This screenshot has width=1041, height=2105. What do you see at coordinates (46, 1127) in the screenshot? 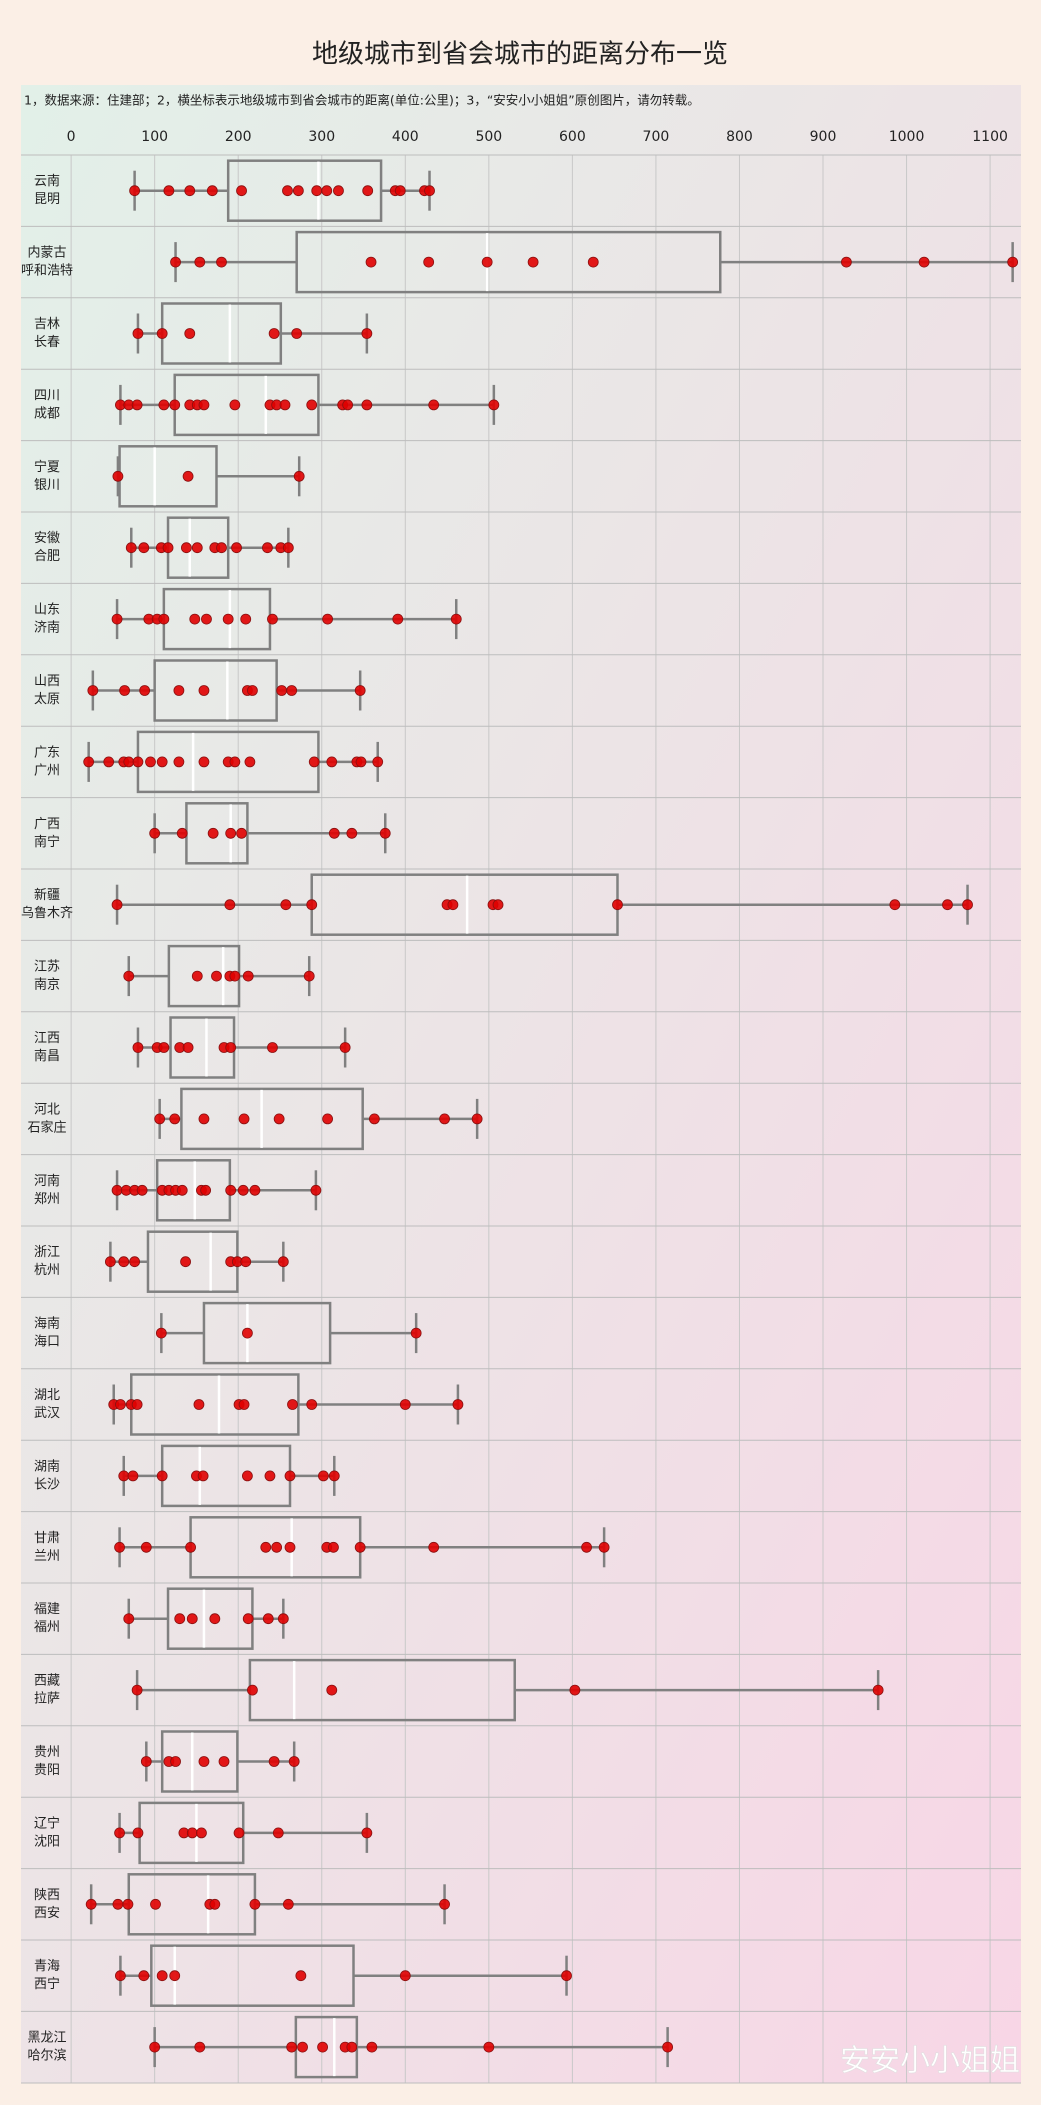
I see `category-label: 石家庄` at bounding box center [46, 1127].